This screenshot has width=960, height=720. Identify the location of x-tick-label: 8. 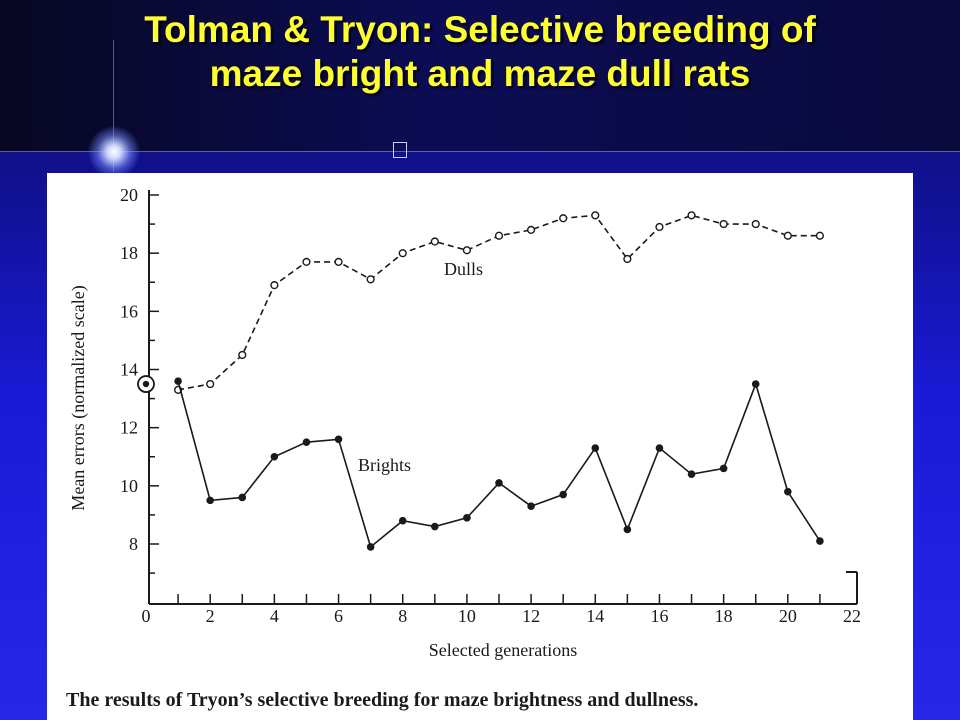
(402, 616).